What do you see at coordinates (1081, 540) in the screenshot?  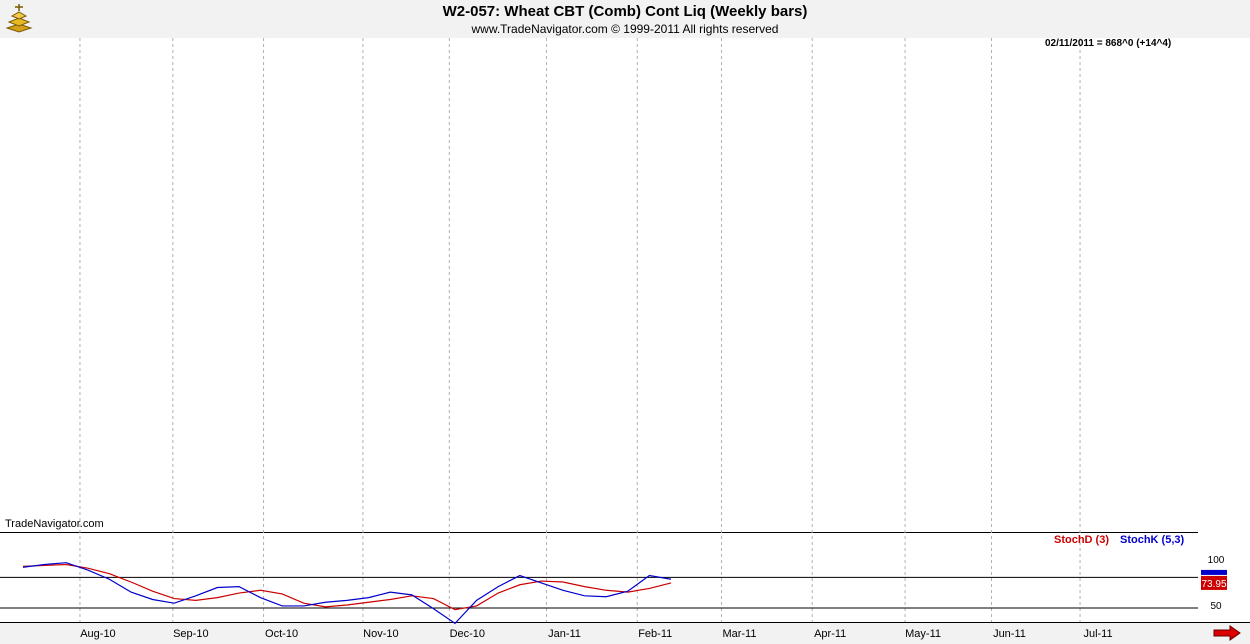 I see `stoch-d-legend: StochD (3)` at bounding box center [1081, 540].